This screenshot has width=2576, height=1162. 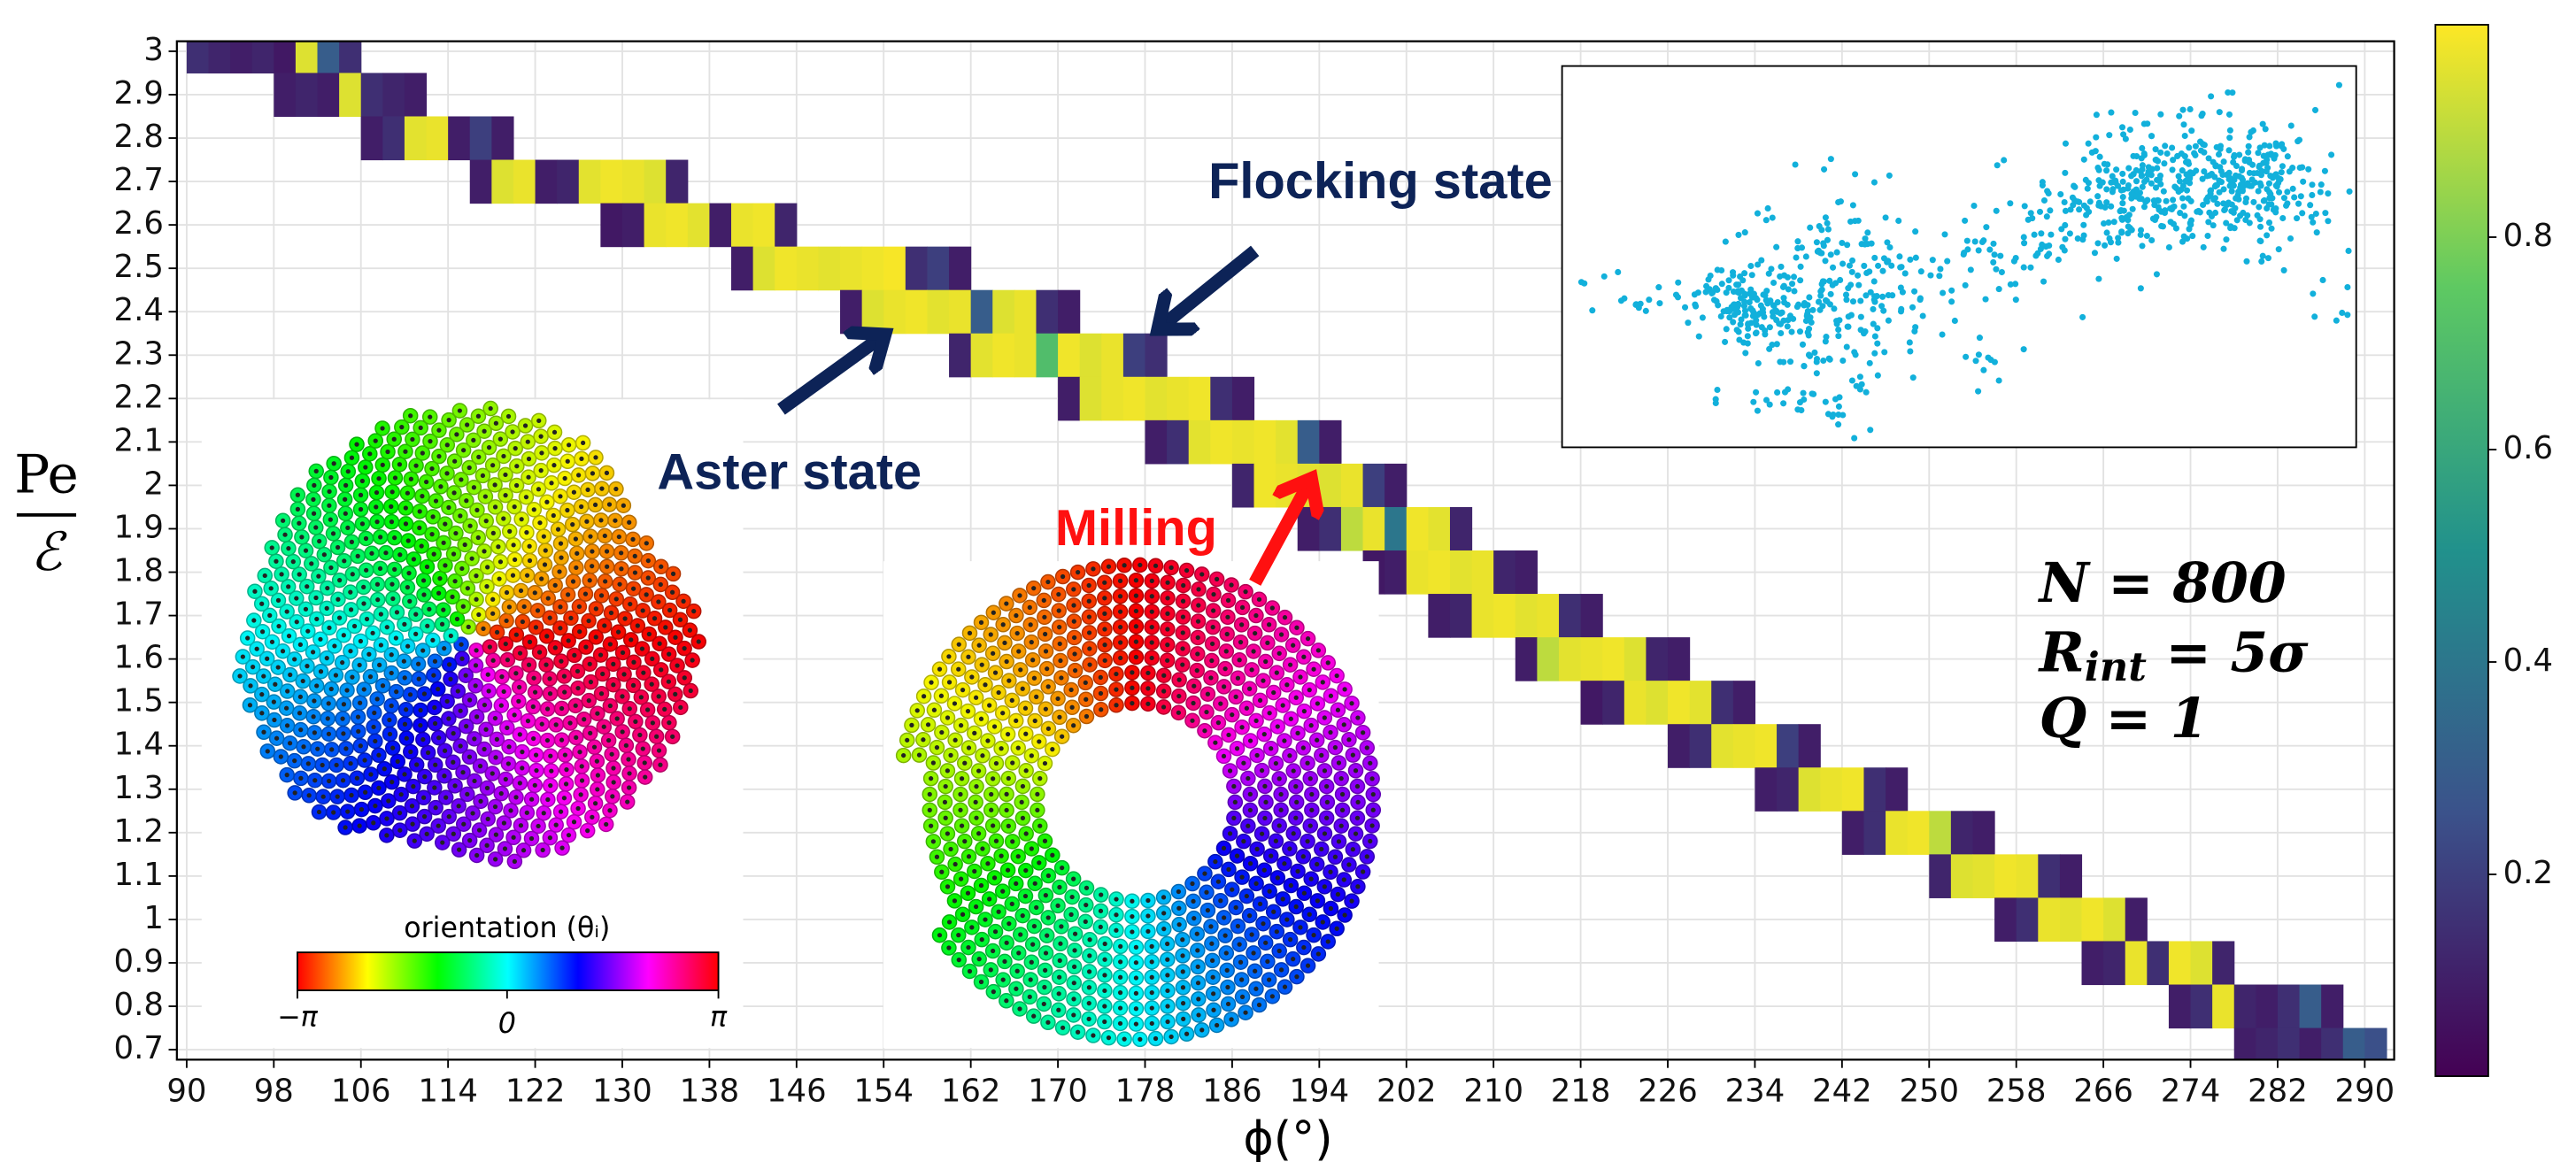 What do you see at coordinates (2528, 661) in the screenshot?
I see `colorbar-tick-label: 0.4` at bounding box center [2528, 661].